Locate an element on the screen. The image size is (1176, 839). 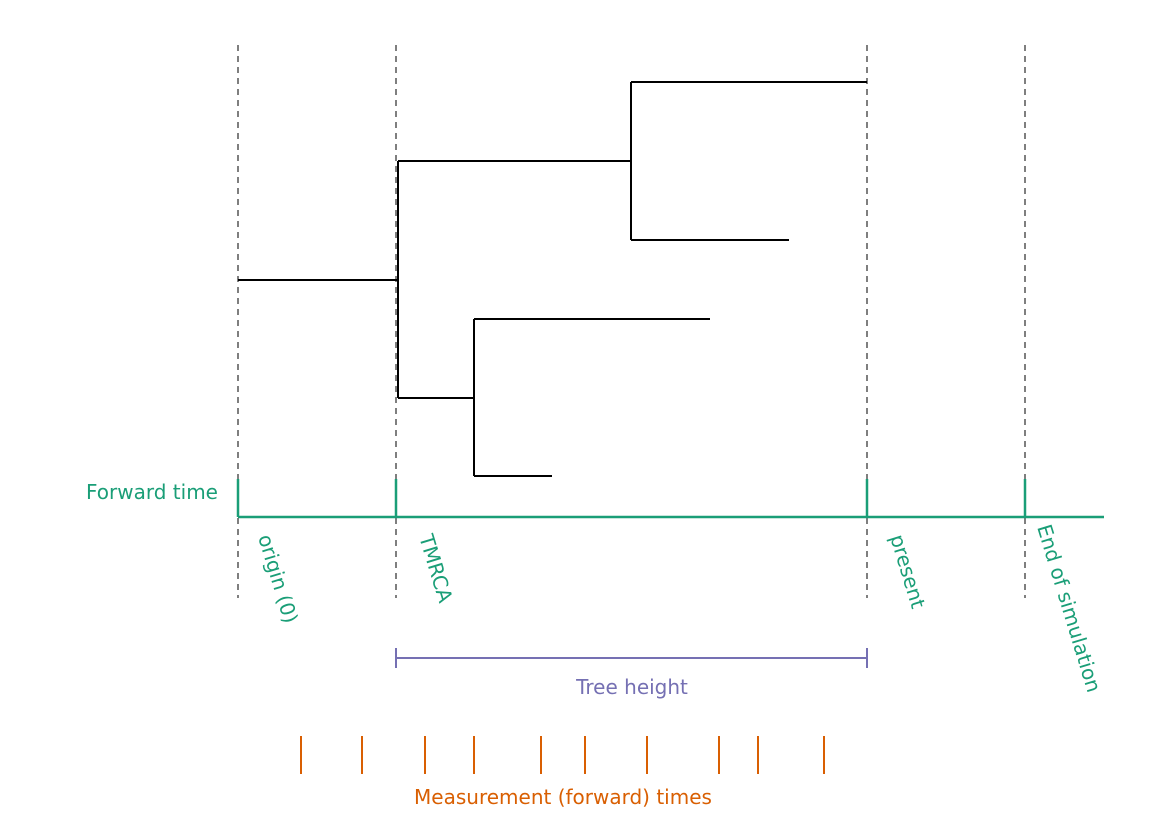
tree-height-span: Tree height is located at coordinates (631, 673).